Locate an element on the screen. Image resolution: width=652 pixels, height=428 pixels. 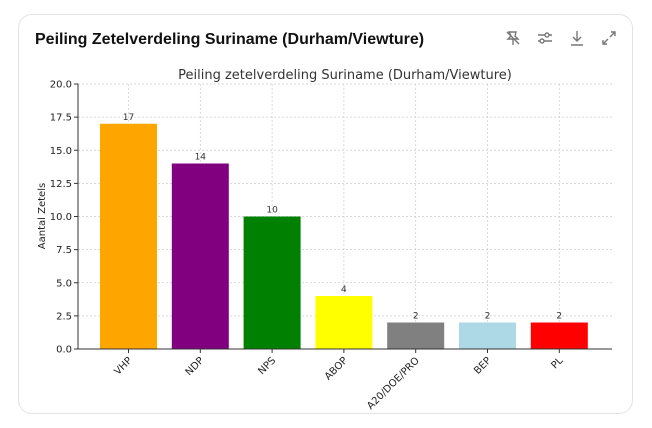
x-tick-label: A20/DOE/PRO is located at coordinates (393, 383).